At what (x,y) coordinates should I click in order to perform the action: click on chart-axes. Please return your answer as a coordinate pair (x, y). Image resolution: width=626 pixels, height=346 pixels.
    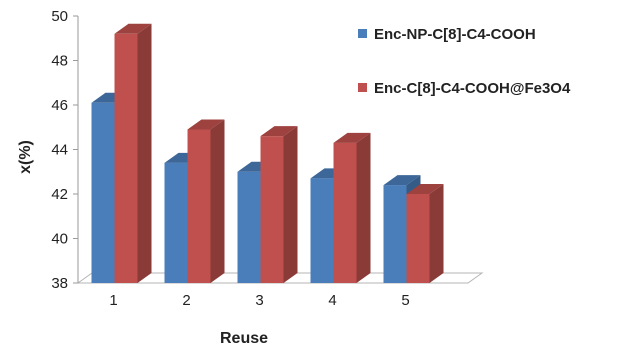
    Looking at the image, I should click on (76, 149).